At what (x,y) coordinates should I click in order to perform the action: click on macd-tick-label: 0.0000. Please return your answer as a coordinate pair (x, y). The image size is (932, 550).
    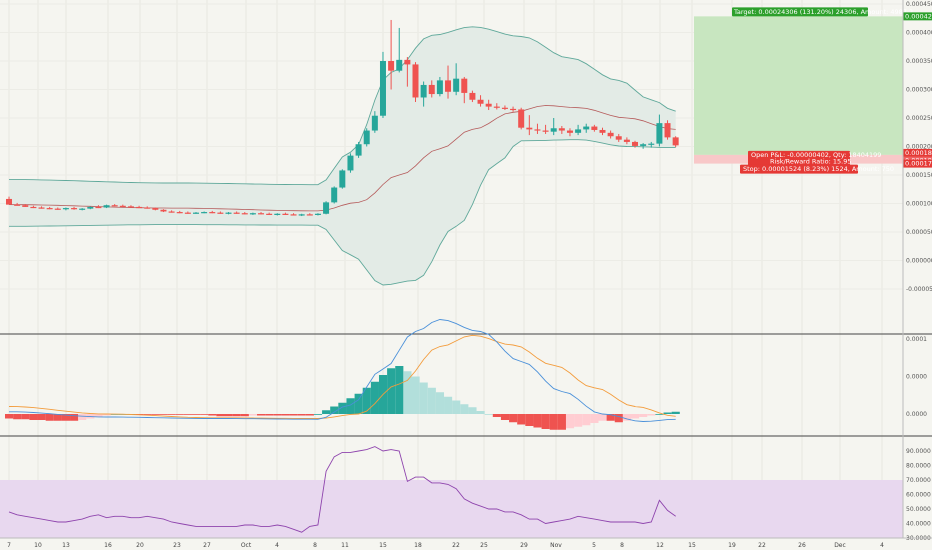
    Looking at the image, I should click on (916, 414).